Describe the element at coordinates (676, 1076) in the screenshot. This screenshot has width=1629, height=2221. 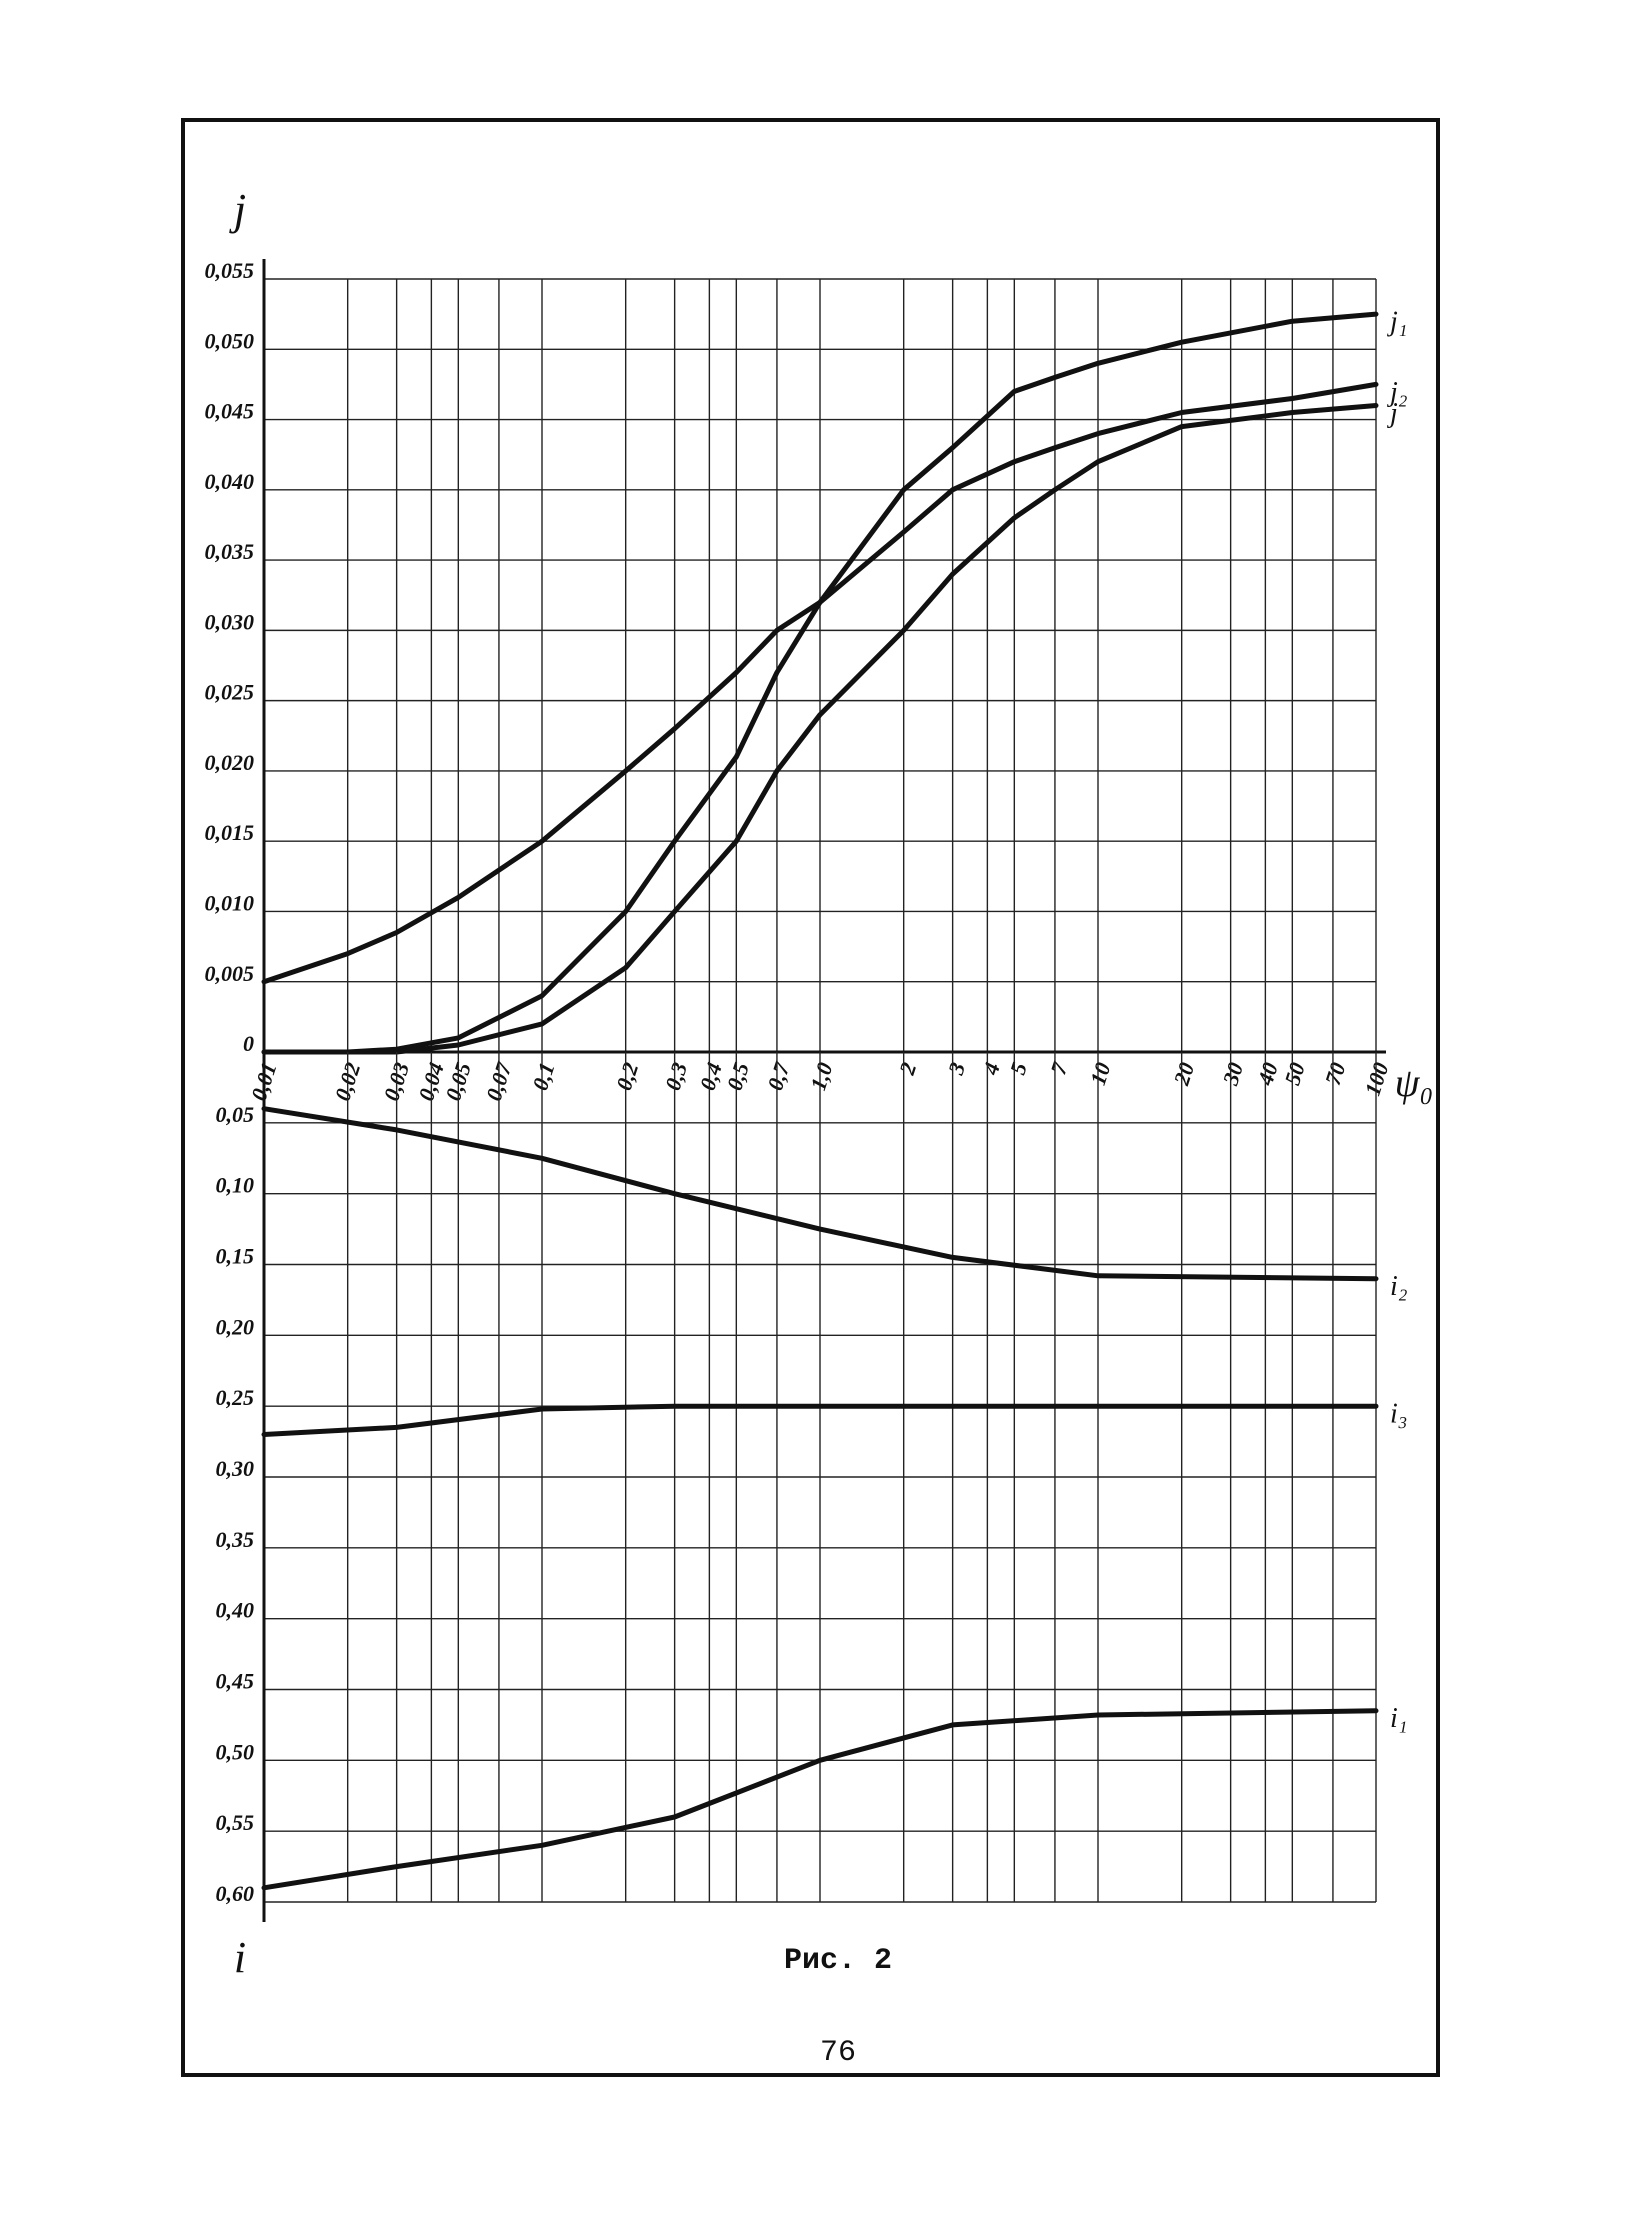
I see `x-tick-label: 0,3` at that location.